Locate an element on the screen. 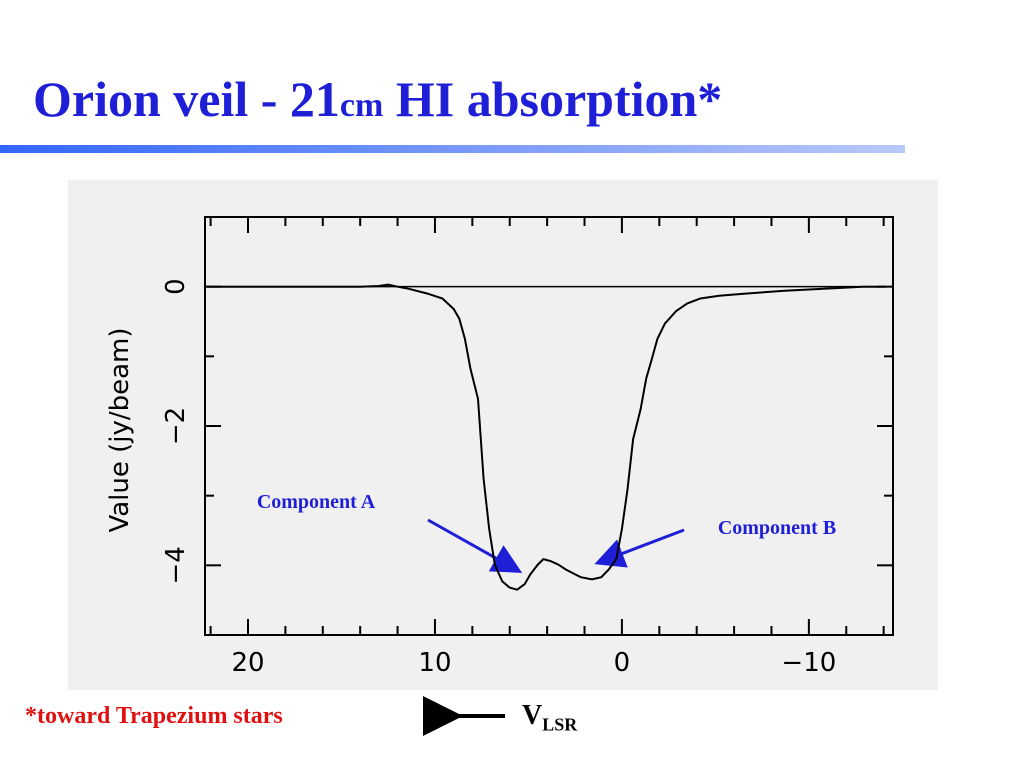  x-tick-label: 20 is located at coordinates (247, 663).